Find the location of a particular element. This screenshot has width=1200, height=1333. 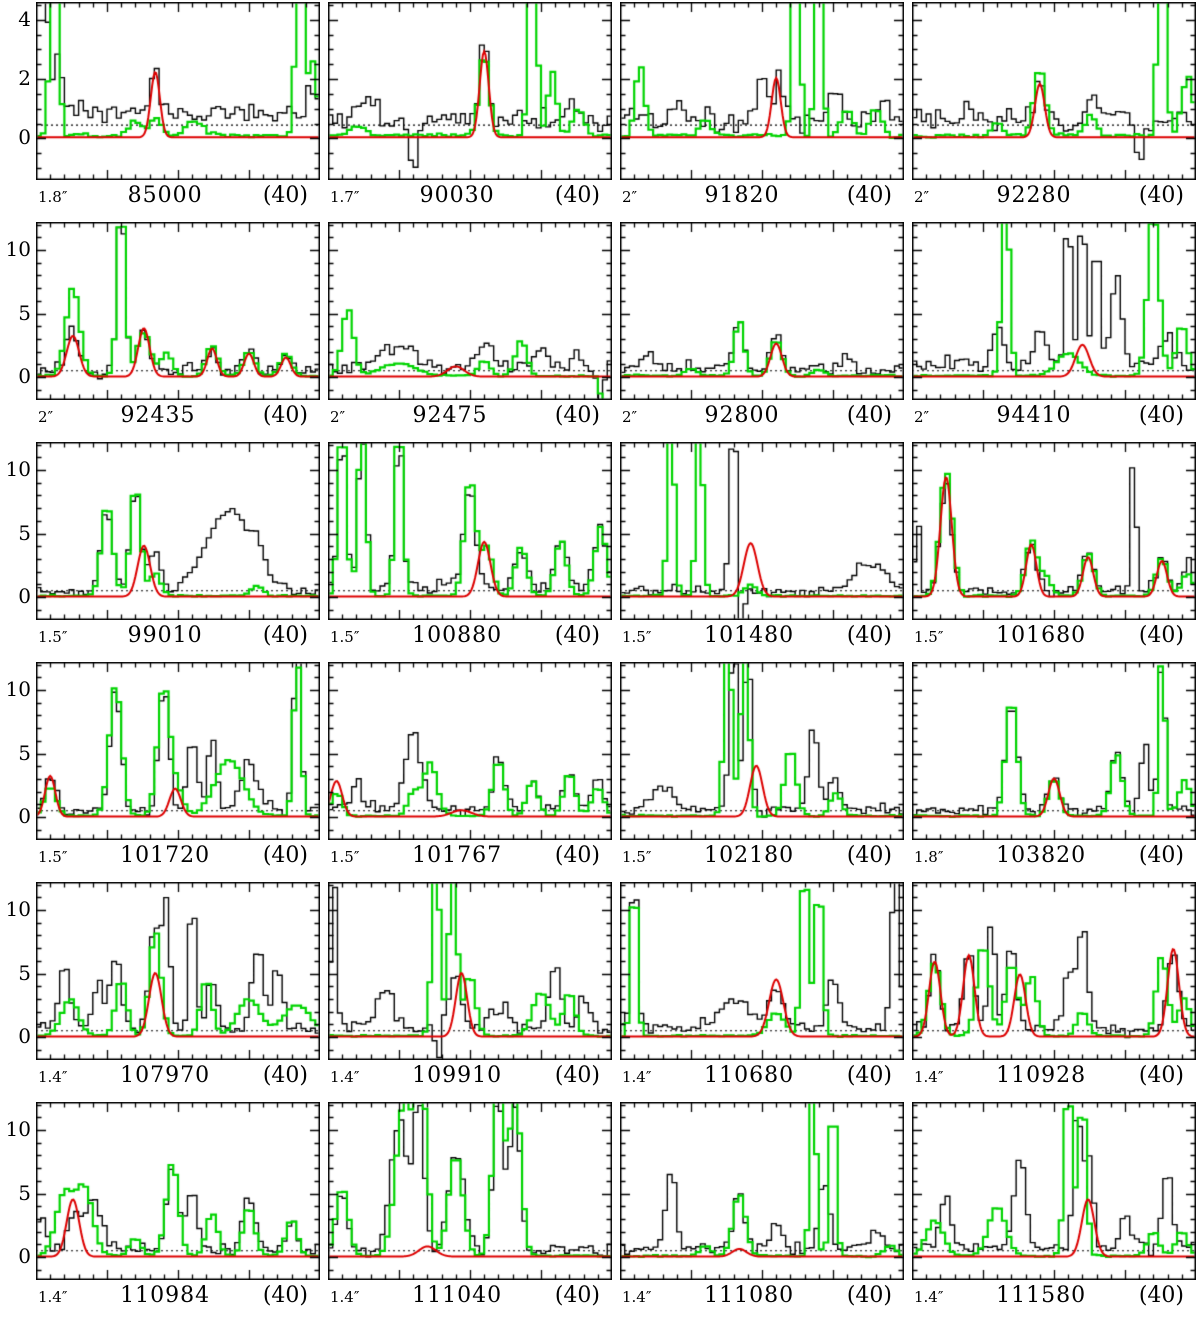

source-id-label: 102180 is located at coordinates (749, 855).